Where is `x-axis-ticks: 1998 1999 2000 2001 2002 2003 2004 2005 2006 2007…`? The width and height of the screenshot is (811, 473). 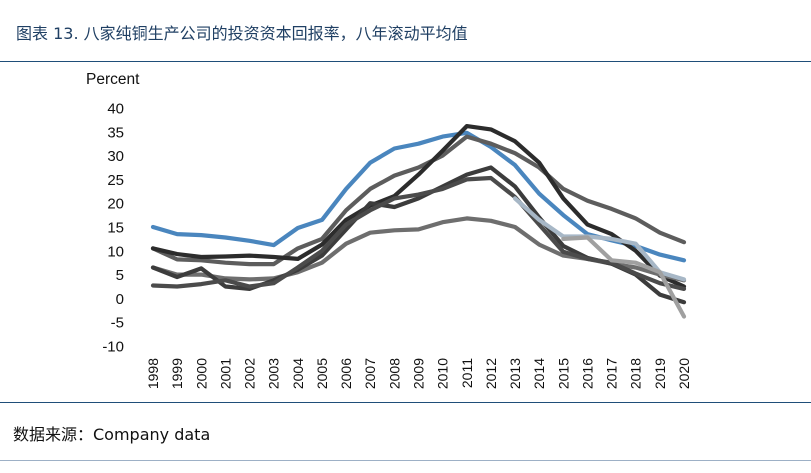
x-axis-ticks: 1998 1999 2000 2001 2002 2003 2004 2005 2006 2007… is located at coordinates (418, 373).